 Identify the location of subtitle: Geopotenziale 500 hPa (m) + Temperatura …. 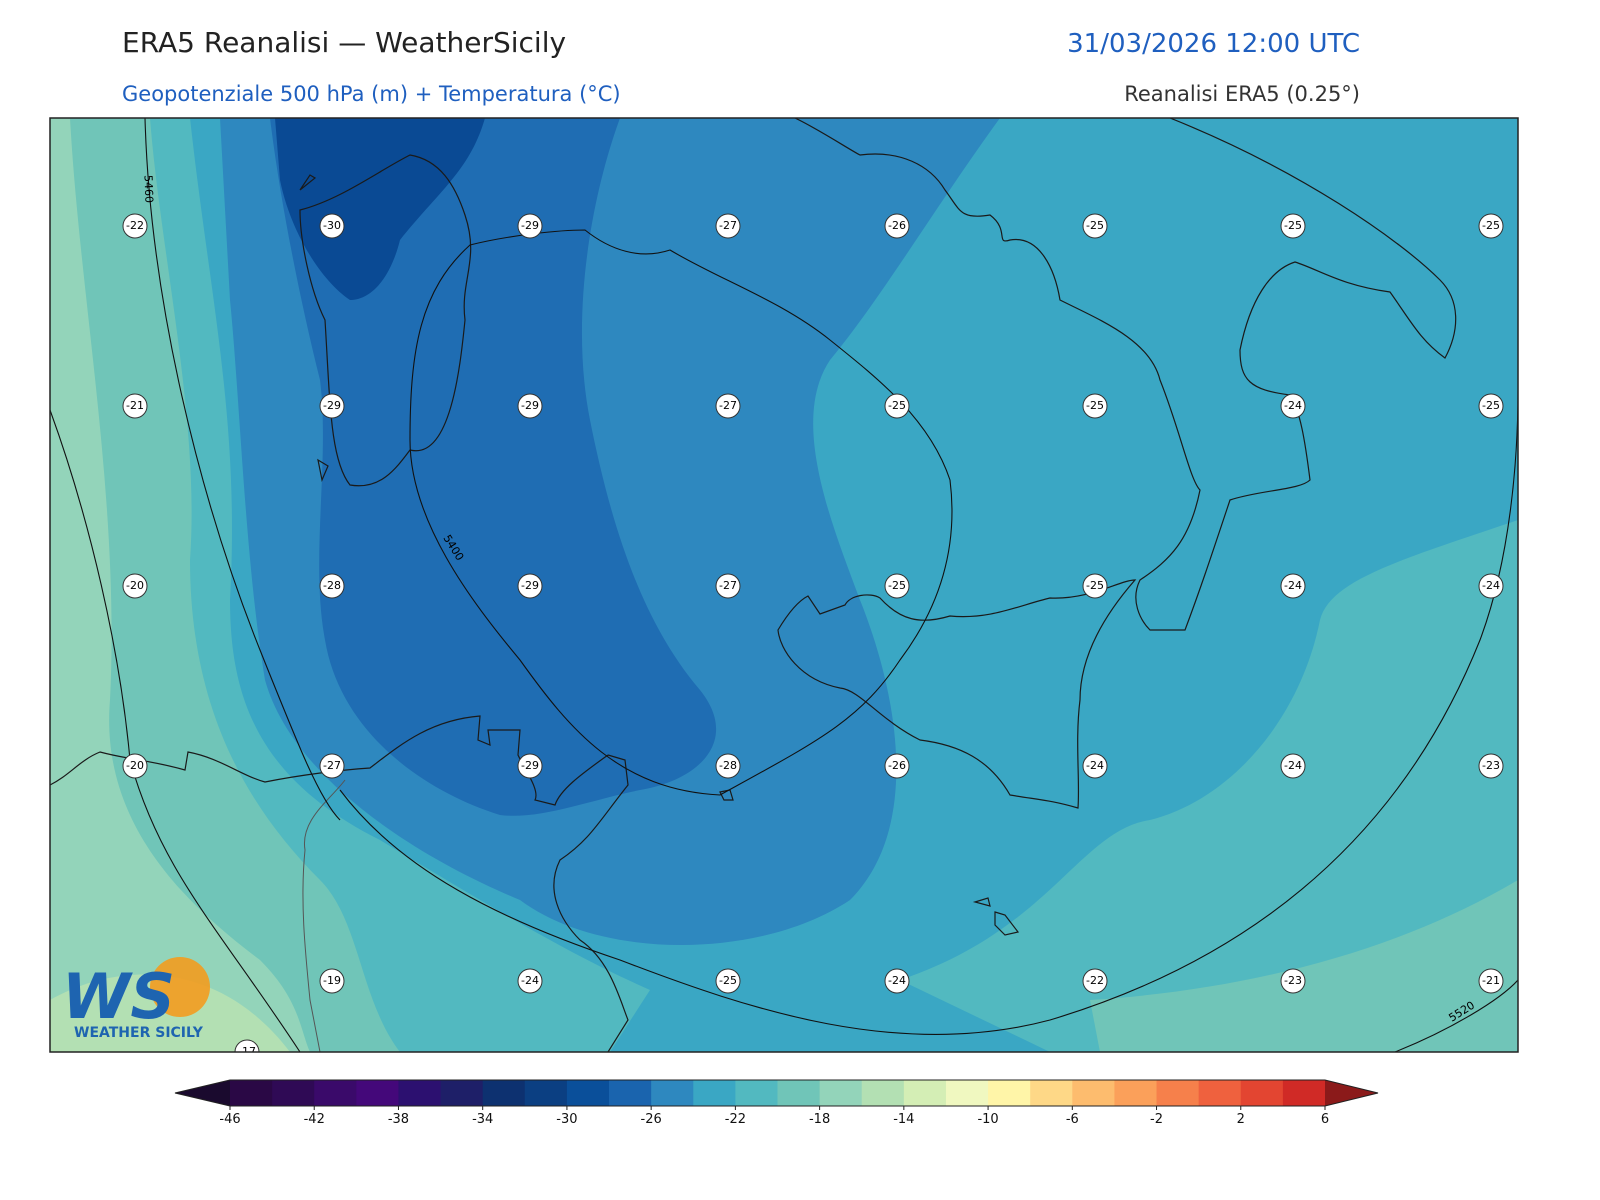
(371, 94).